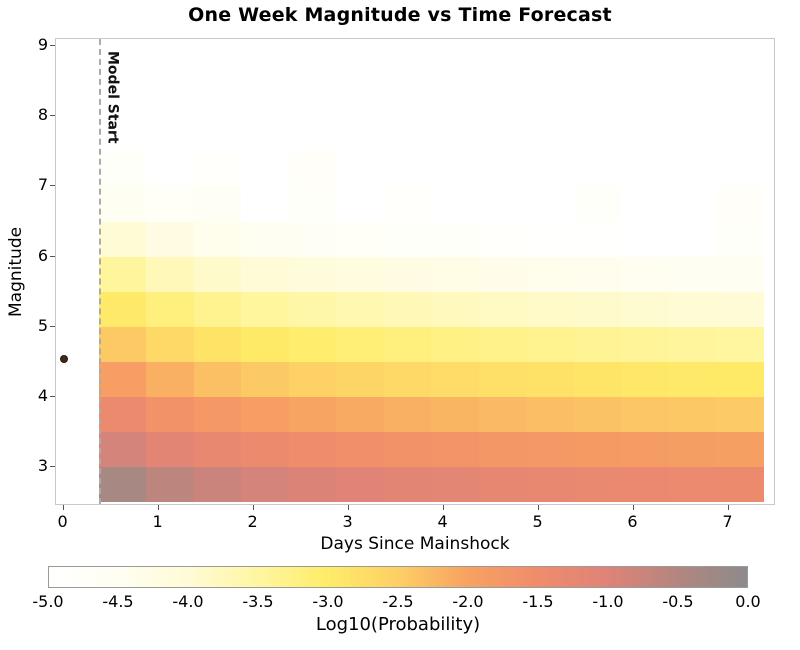 This screenshot has width=800, height=650. What do you see at coordinates (538, 601) in the screenshot?
I see `colorbar-tick-label: -1.5` at bounding box center [538, 601].